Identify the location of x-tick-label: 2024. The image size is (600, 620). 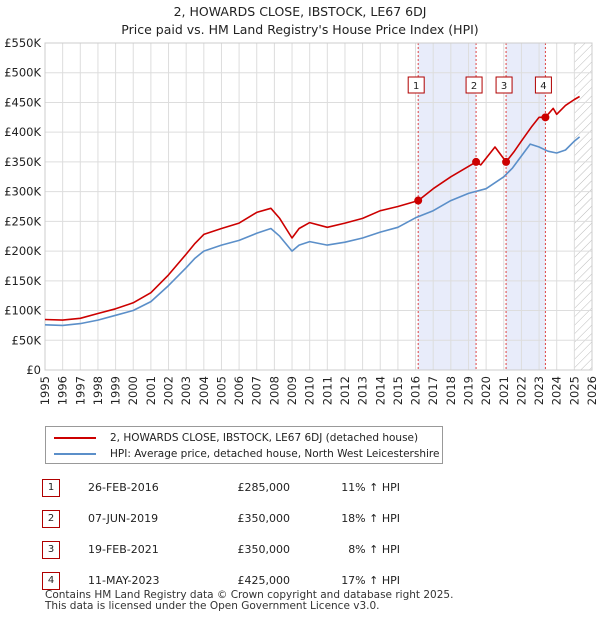
(557, 390).